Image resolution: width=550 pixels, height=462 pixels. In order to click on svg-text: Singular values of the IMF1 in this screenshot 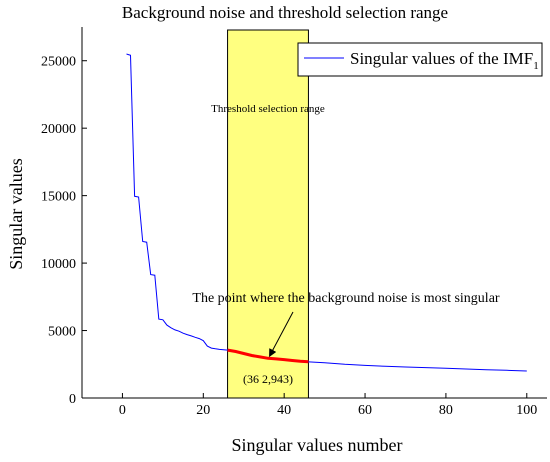, I will do `click(444, 60)`.